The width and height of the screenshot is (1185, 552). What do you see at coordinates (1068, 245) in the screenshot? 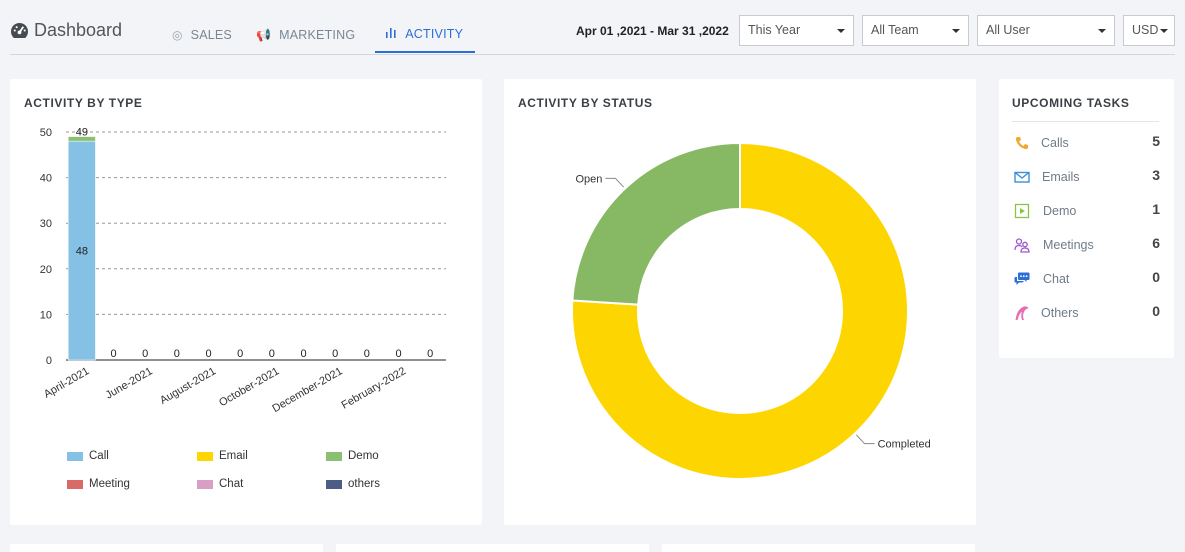
I see `task-label-meetings: Meetings` at bounding box center [1068, 245].